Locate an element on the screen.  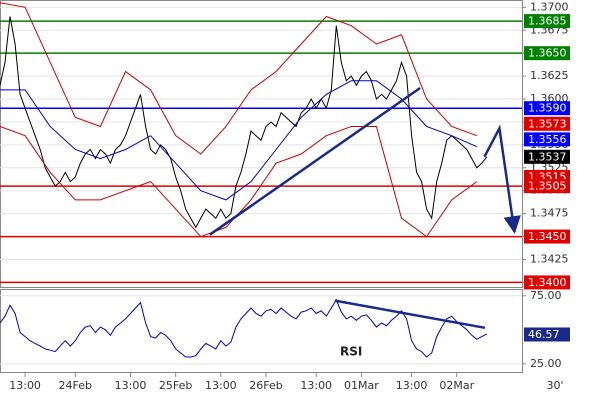
x-tick-label: 25Feb is located at coordinates (175, 385).